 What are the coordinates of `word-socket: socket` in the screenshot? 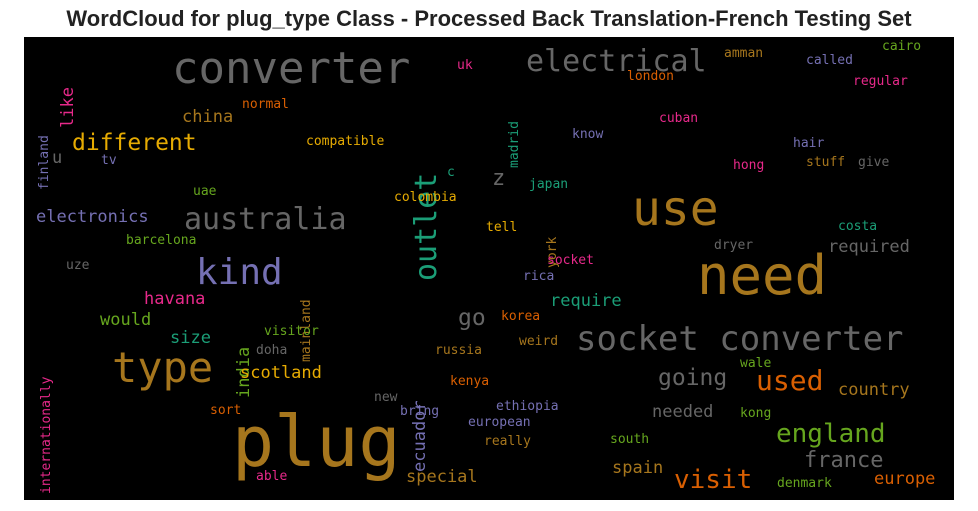 It's located at (570, 260).